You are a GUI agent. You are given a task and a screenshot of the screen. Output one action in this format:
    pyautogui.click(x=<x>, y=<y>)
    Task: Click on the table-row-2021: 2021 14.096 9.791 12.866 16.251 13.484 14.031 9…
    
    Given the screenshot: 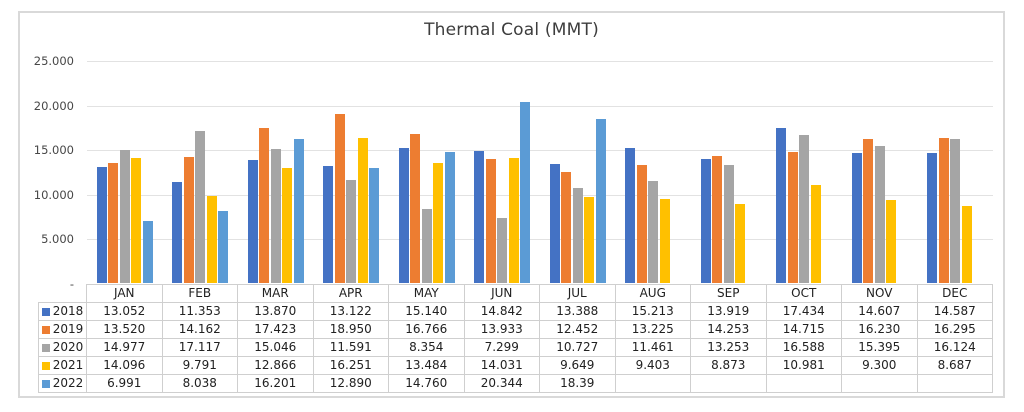 What is the action you would take?
    pyautogui.click(x=515, y=365)
    